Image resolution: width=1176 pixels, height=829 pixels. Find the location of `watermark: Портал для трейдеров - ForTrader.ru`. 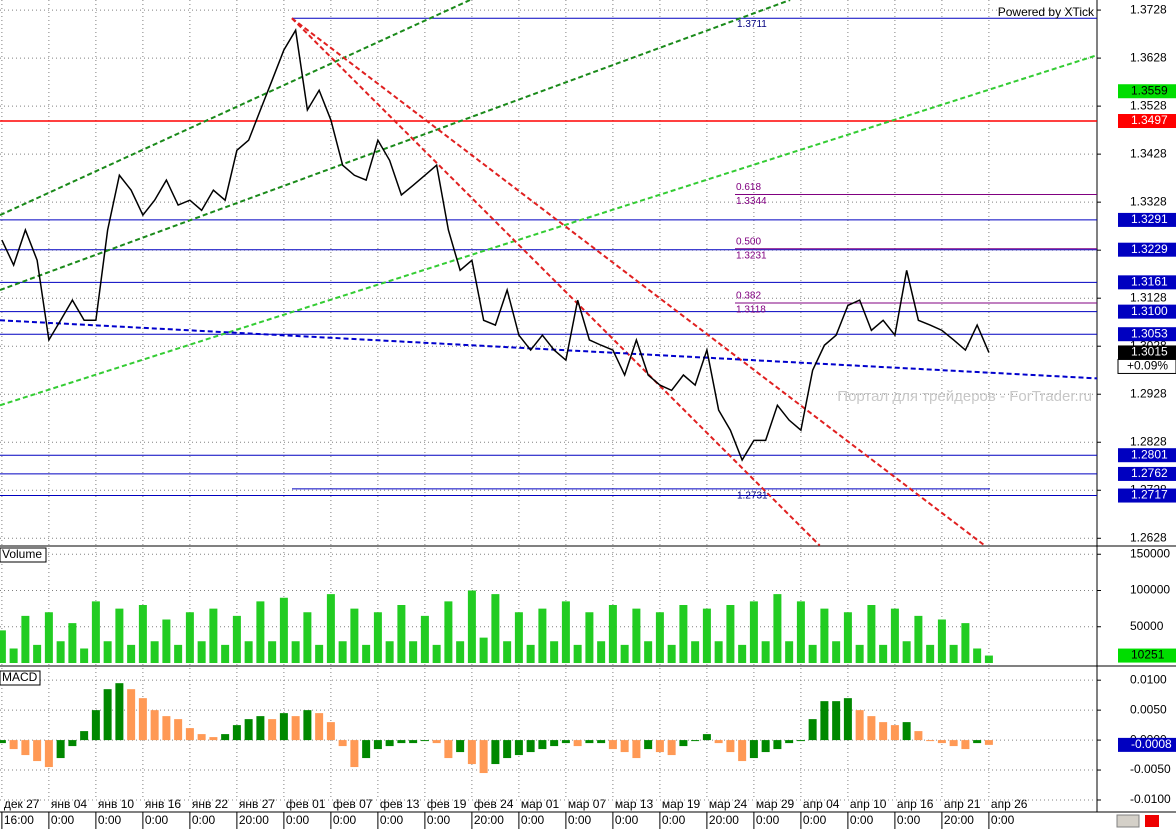

watermark: Портал для трейдеров - ForTrader.ru is located at coordinates (964, 396).